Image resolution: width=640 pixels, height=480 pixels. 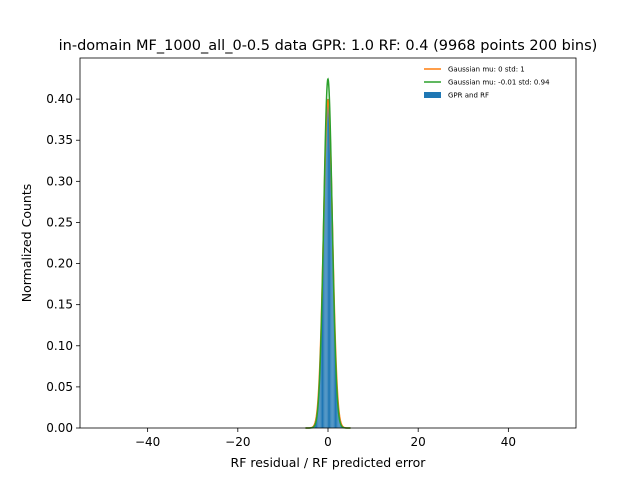 I want to click on y-axis-label: Normalized Counts, so click(x=26, y=243).